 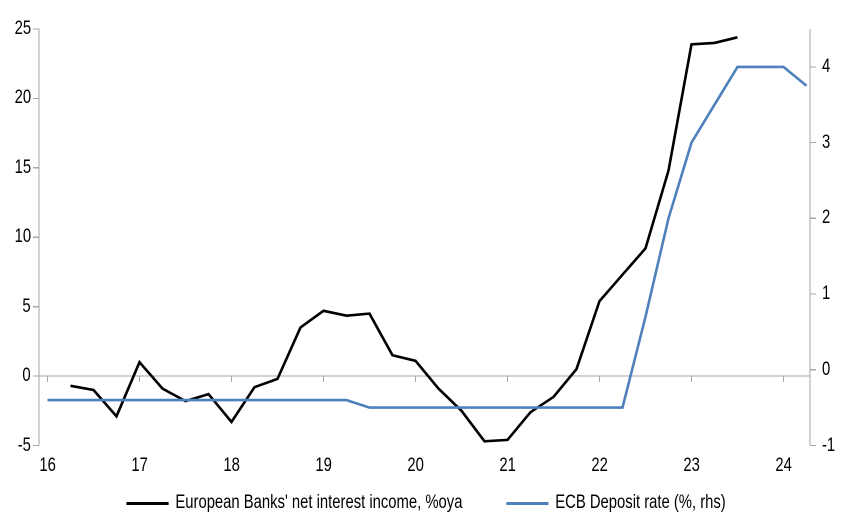 I want to click on right-axis-label-1: 1, so click(x=827, y=294).